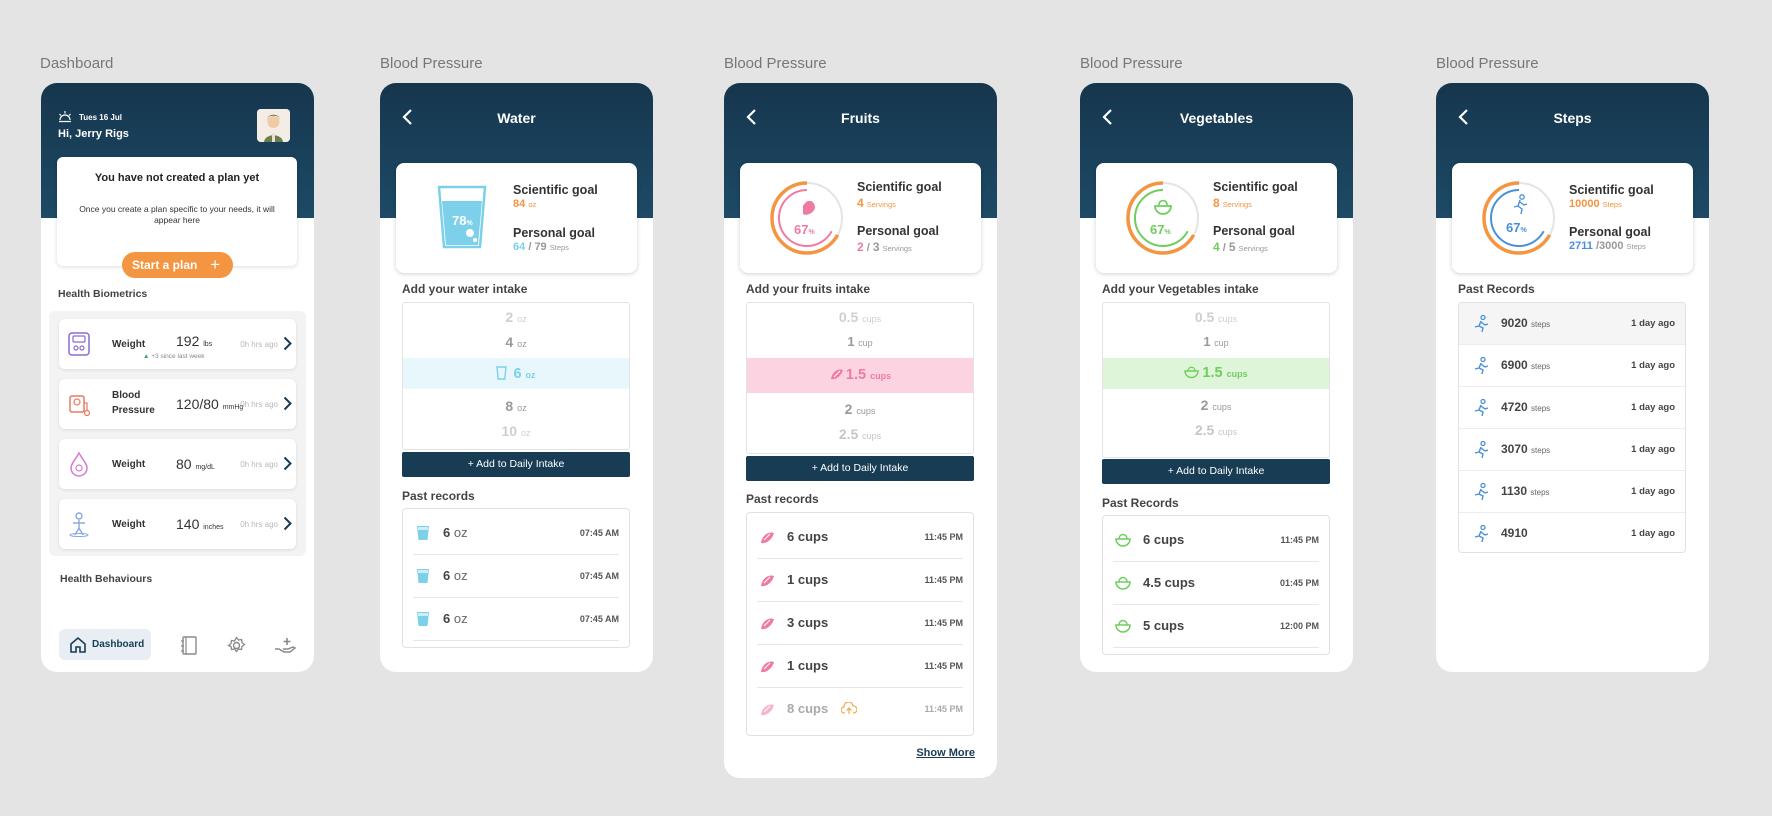 This screenshot has height=816, width=1772. Describe the element at coordinates (177, 524) in the screenshot. I see `biometric-card-height: Weight 140 inches 0h hrs ago` at that location.